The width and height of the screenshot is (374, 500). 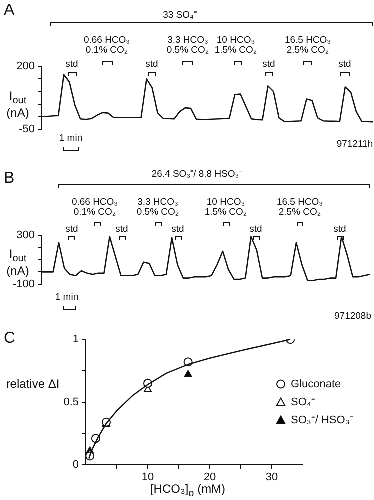 I want to click on y-tick-label: 300, so click(x=25, y=236).